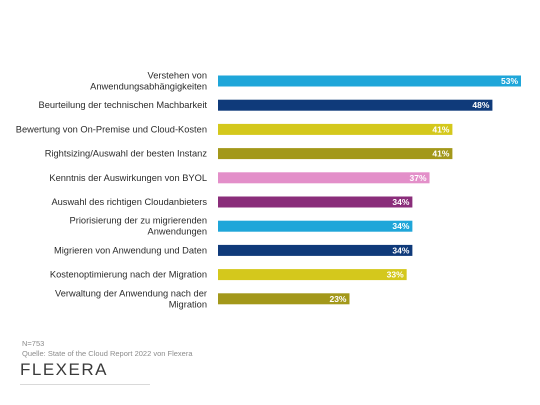 This screenshot has width=540, height=405. Describe the element at coordinates (480, 105) in the screenshot. I see `bar-value-label: 48%` at that location.